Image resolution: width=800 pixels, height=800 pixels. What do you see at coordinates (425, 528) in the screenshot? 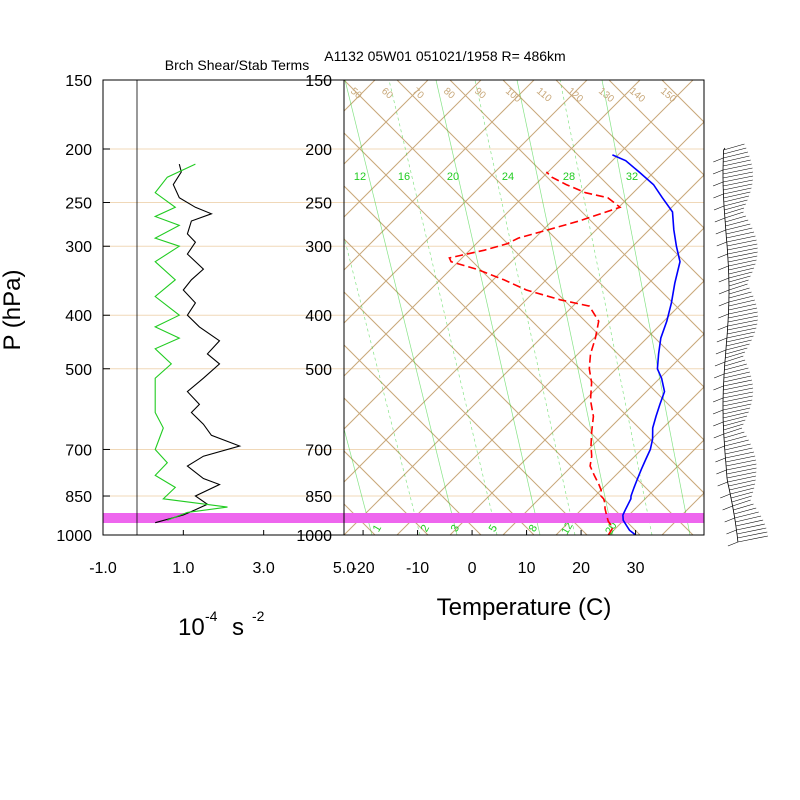
I see `mixing-ratio-bottom-label: 2` at bounding box center [425, 528].